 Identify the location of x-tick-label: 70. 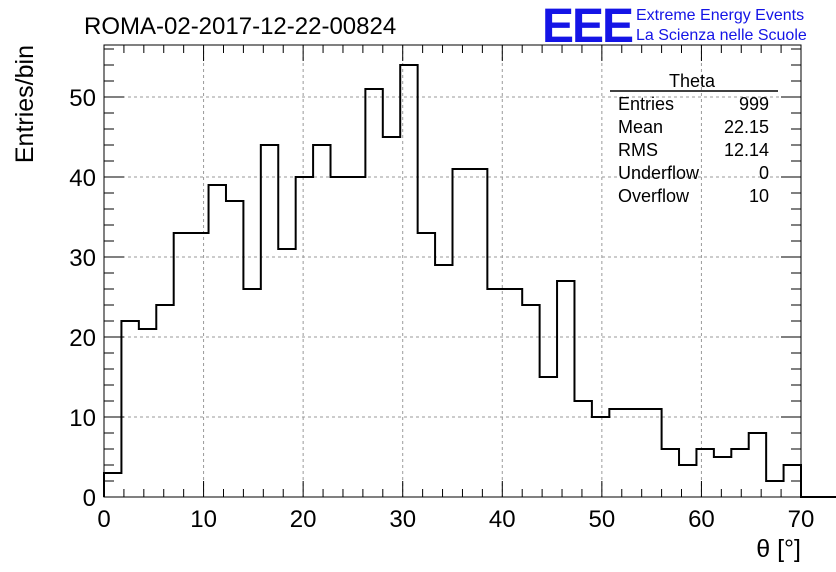
(801, 519).